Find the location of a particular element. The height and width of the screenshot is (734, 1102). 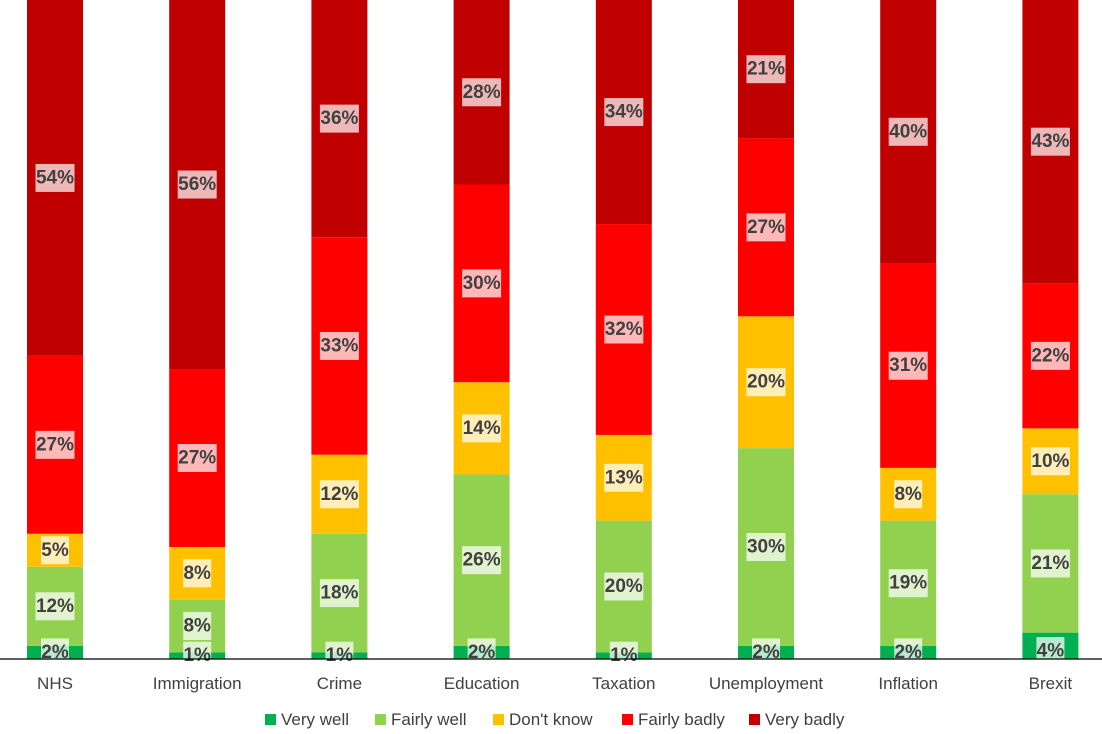

data-label-text: 21% is located at coordinates (1050, 563).